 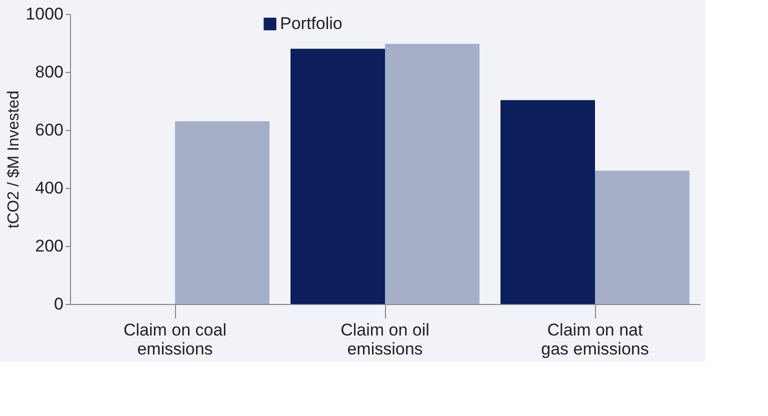 What do you see at coordinates (49, 246) in the screenshot?
I see `y-tick-label: 200` at bounding box center [49, 246].